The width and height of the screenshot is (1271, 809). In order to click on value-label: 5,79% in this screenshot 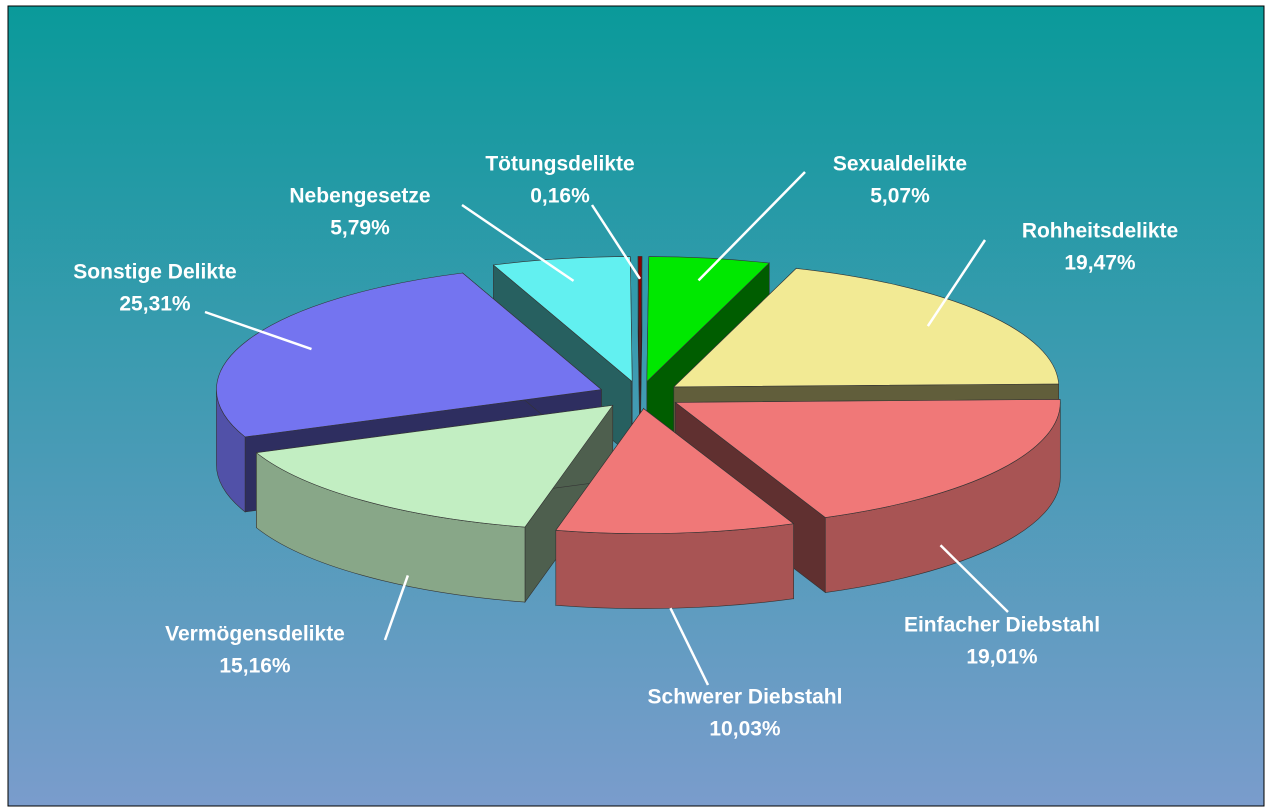, I will do `click(360, 228)`.